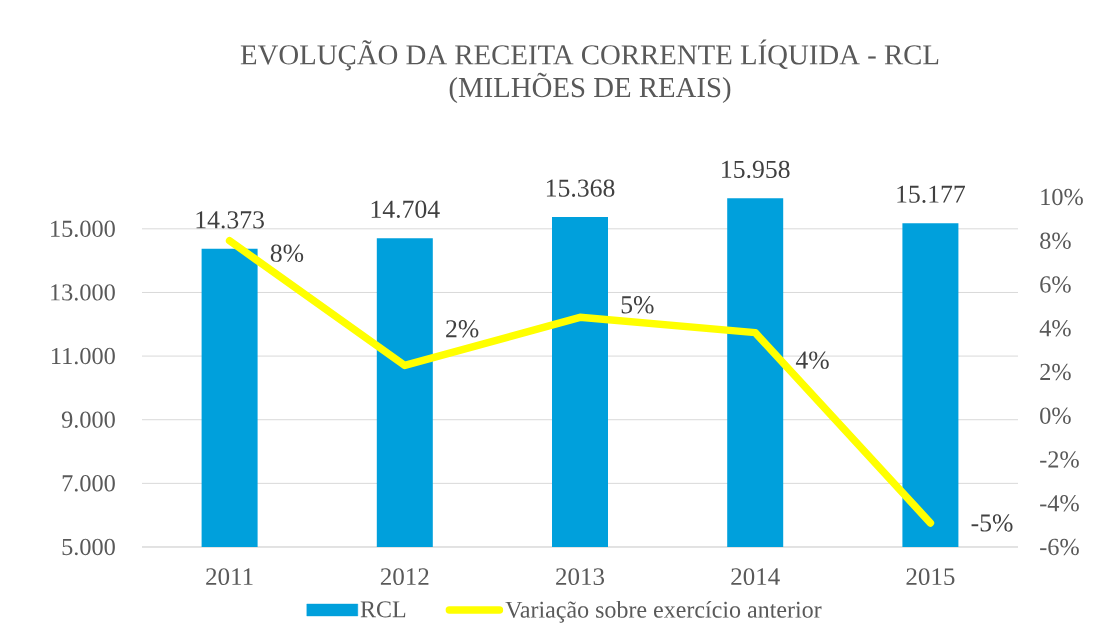  What do you see at coordinates (287, 253) in the screenshot?
I see `data-label: 8%` at bounding box center [287, 253].